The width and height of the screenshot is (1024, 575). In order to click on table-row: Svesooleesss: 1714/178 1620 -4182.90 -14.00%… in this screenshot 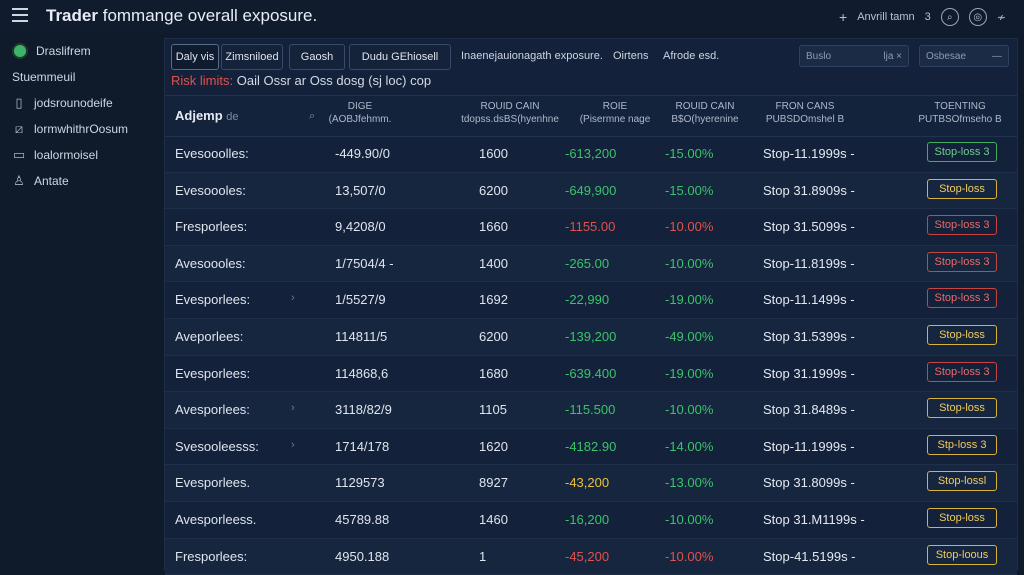, I will do `click(591, 447)`.